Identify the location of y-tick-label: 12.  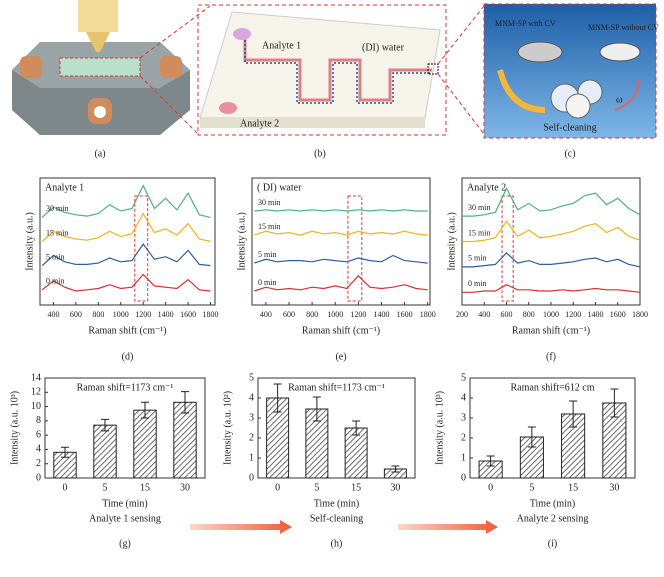
(36, 392).